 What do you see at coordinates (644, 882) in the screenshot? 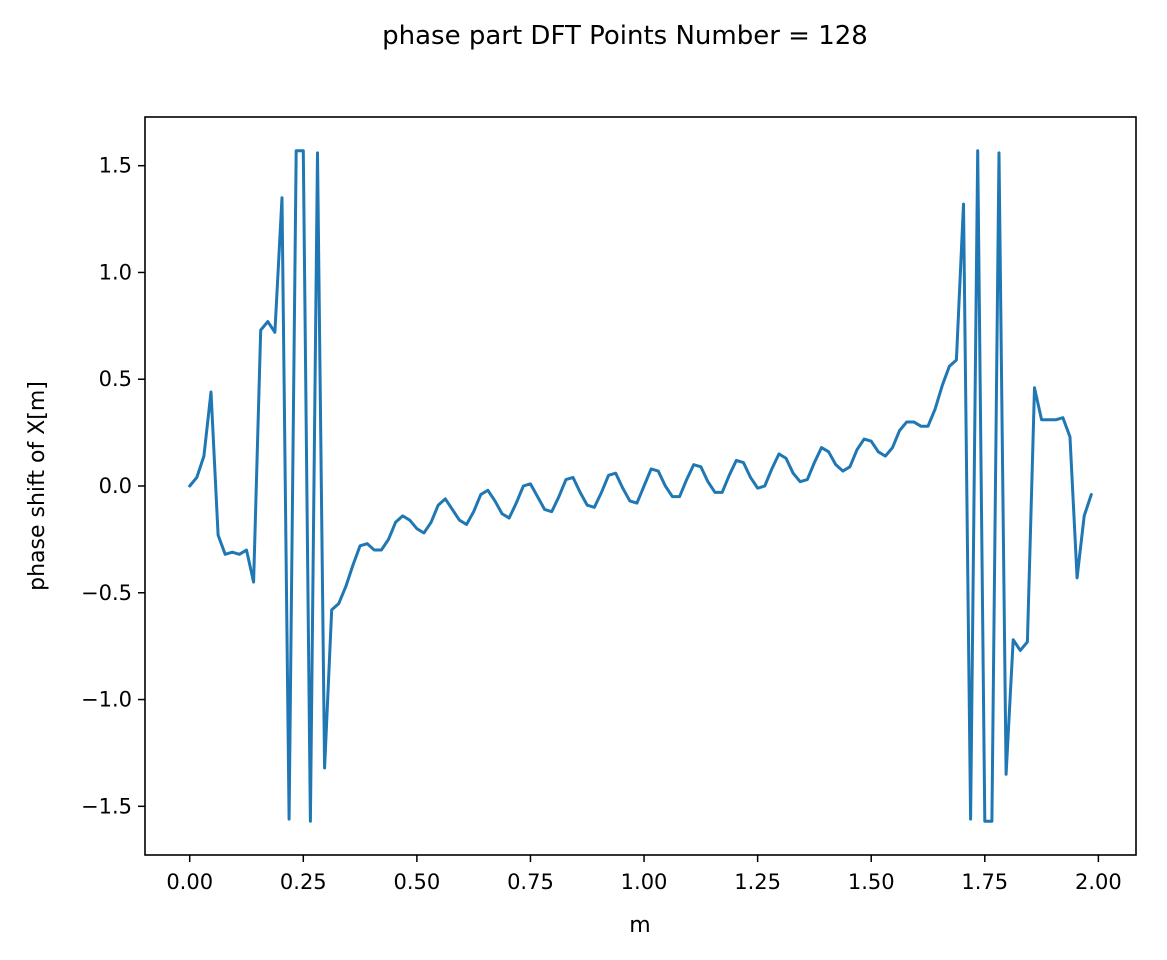
I see `x-tick-label: 1.00` at bounding box center [644, 882].